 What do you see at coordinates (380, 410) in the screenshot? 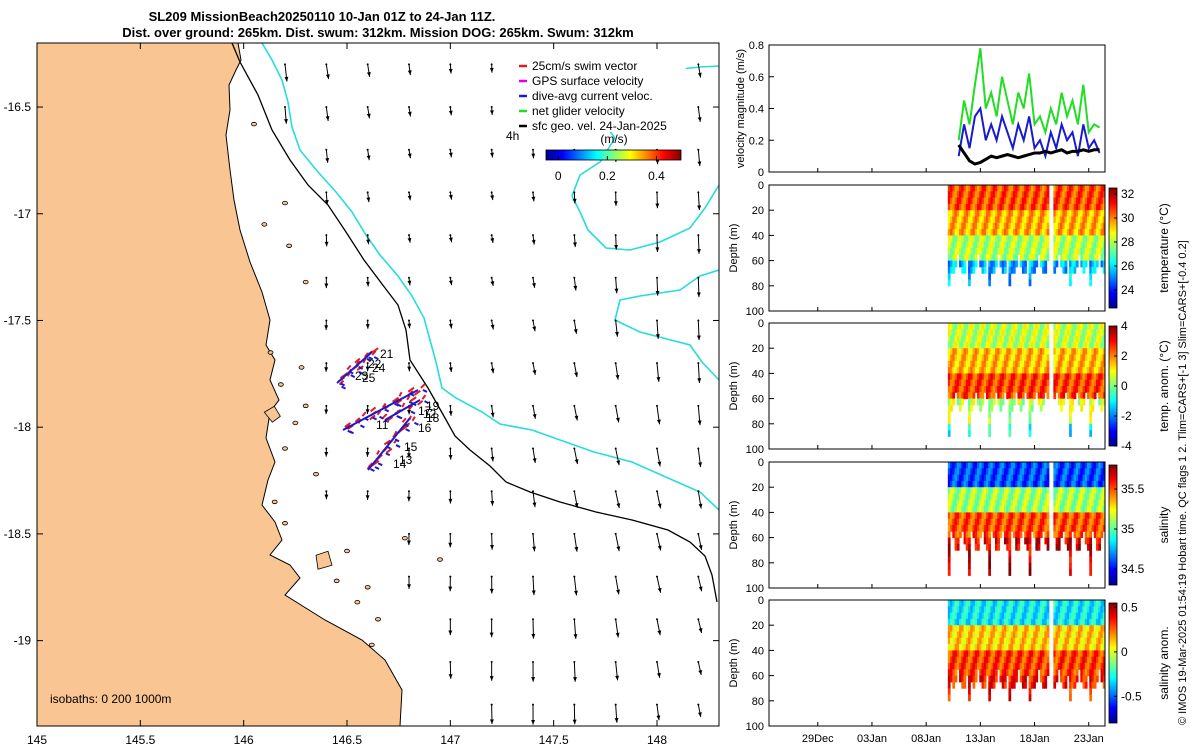
I see `track-line` at bounding box center [380, 410].